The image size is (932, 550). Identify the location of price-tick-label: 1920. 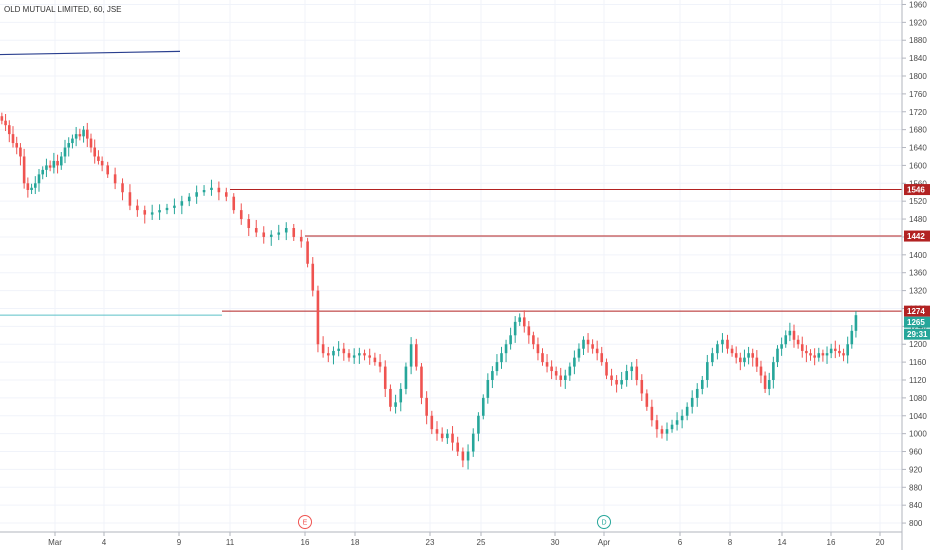
(918, 22).